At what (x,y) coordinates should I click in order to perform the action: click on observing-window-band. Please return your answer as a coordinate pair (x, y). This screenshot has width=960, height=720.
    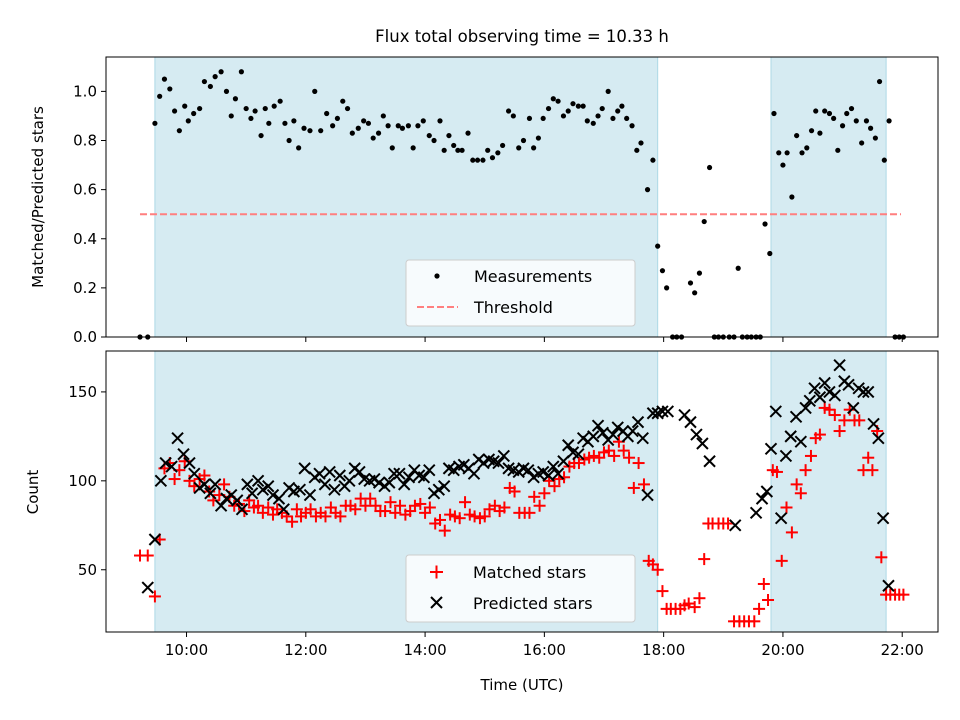
    Looking at the image, I should click on (828, 197).